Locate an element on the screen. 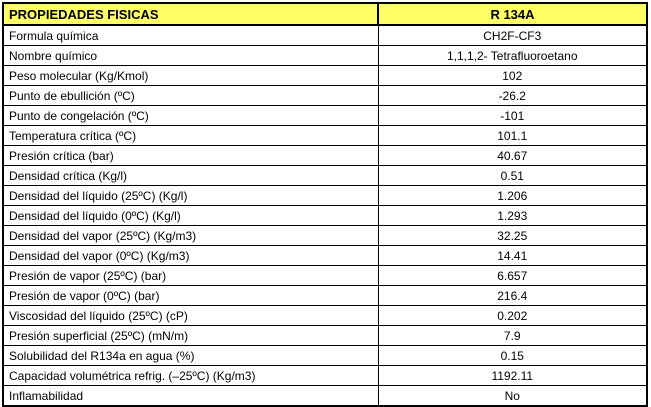 This screenshot has height=407, width=651. property-name-cell: Nombre químico is located at coordinates (190, 55).